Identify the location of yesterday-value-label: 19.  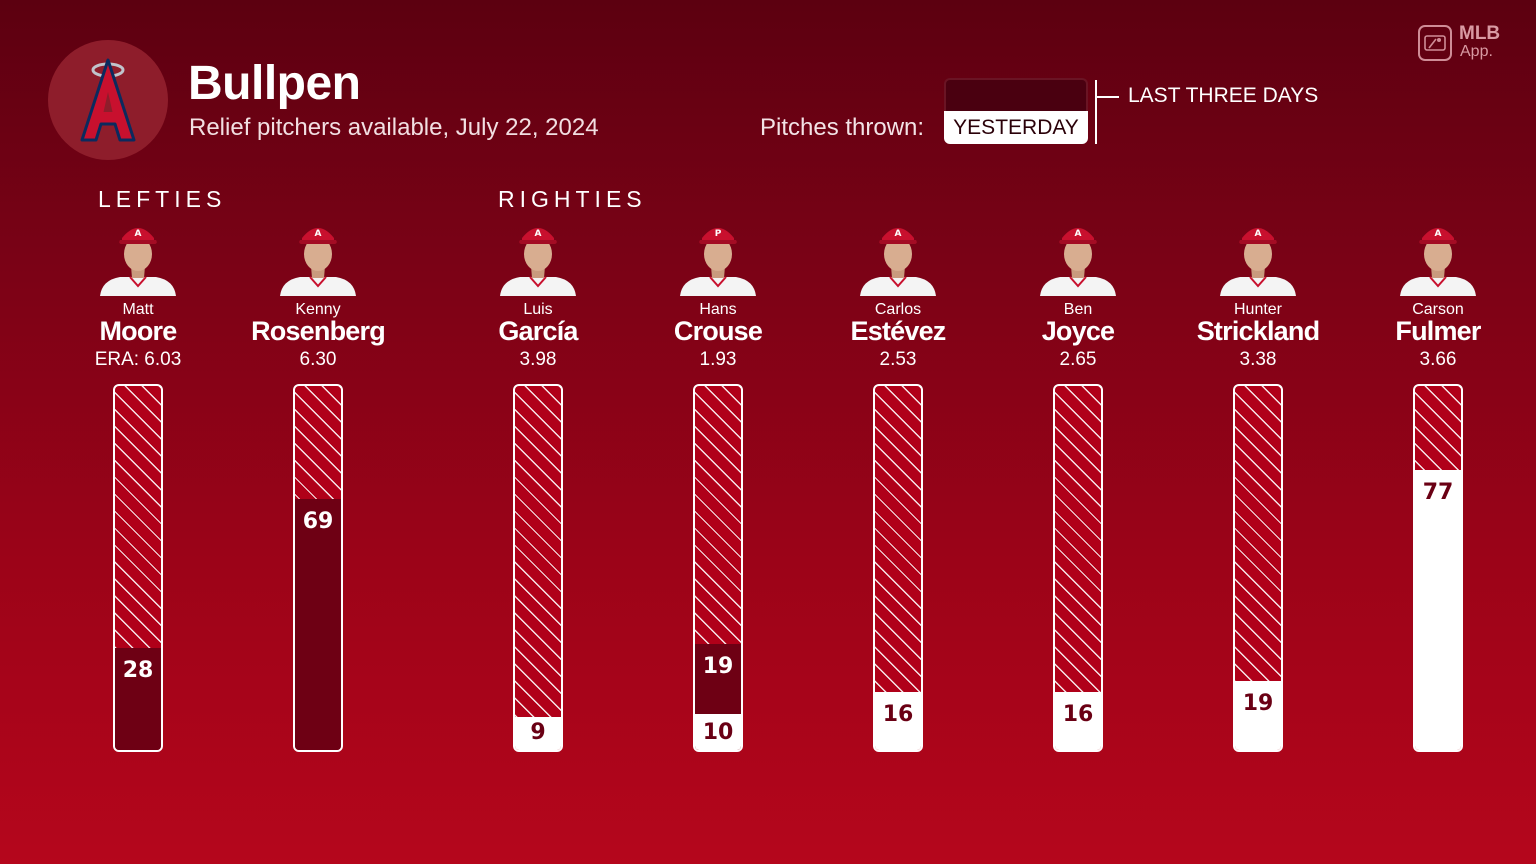
(1258, 703).